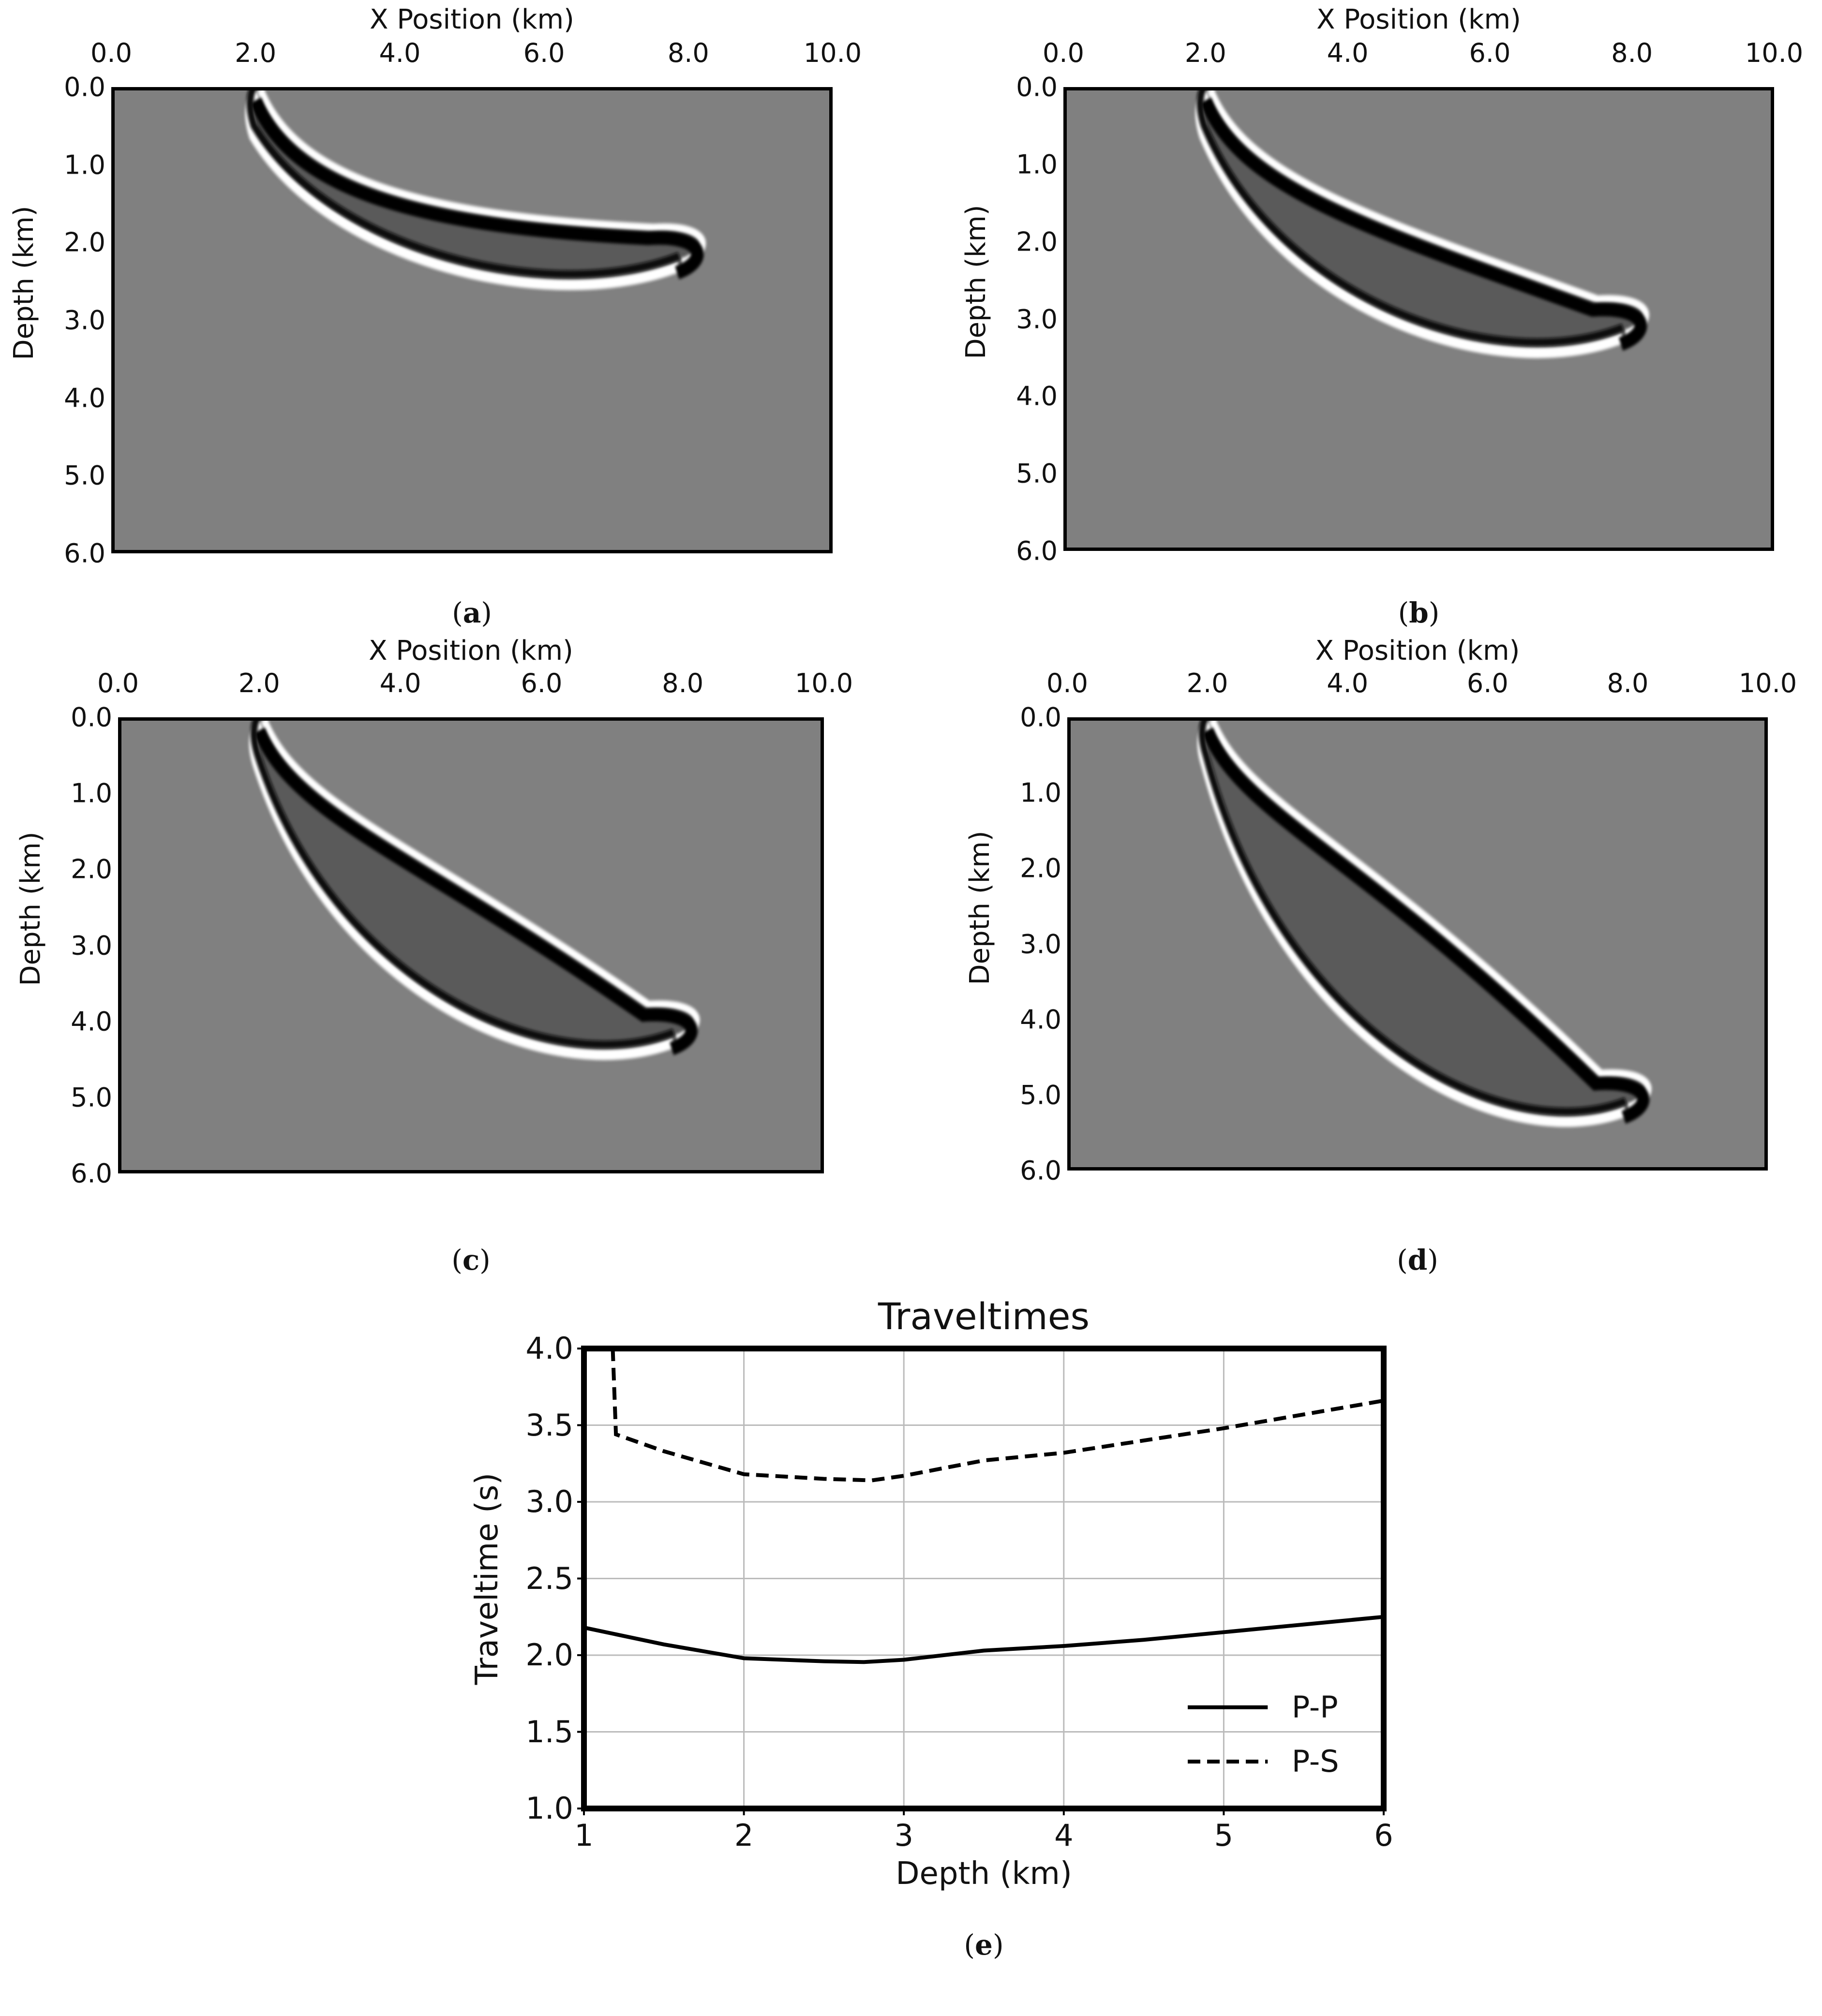 Image resolution: width=1822 pixels, height=2016 pixels. I want to click on panel-caption-e: (e), so click(984, 1945).